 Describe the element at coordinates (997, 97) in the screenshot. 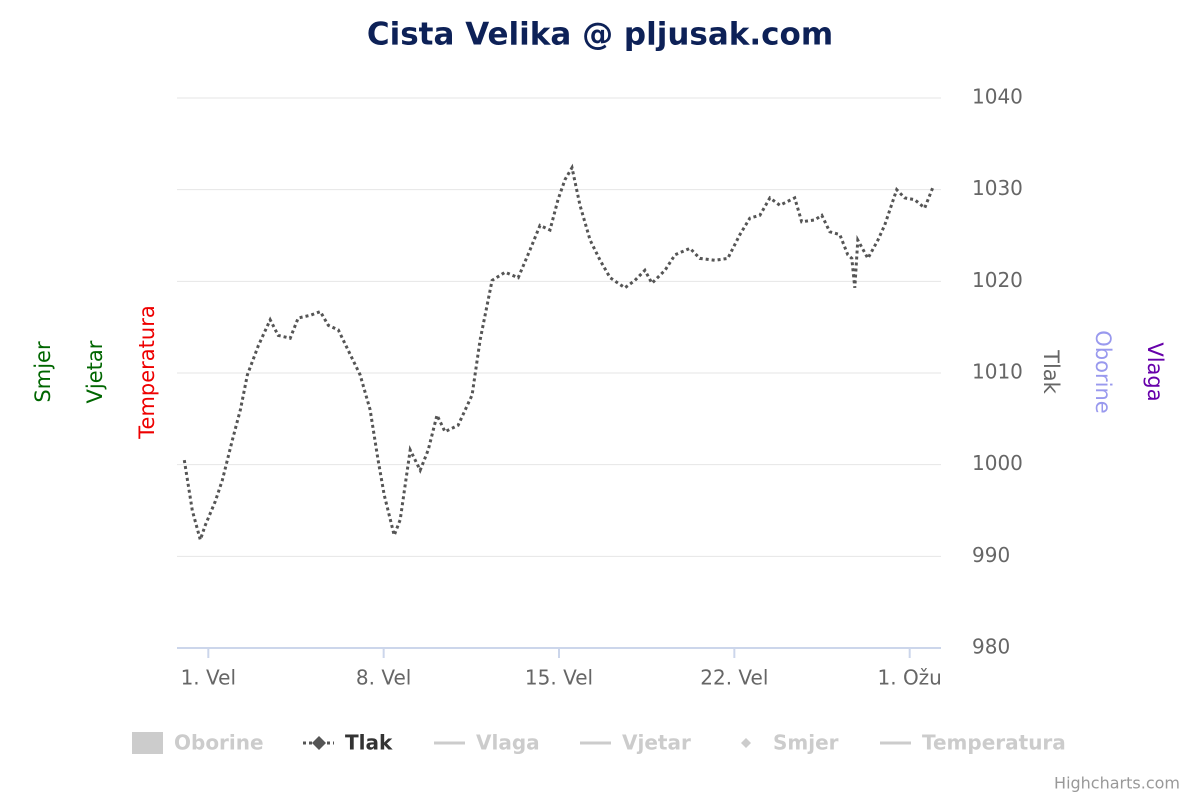

I see `y-tick-label: 1040` at that location.